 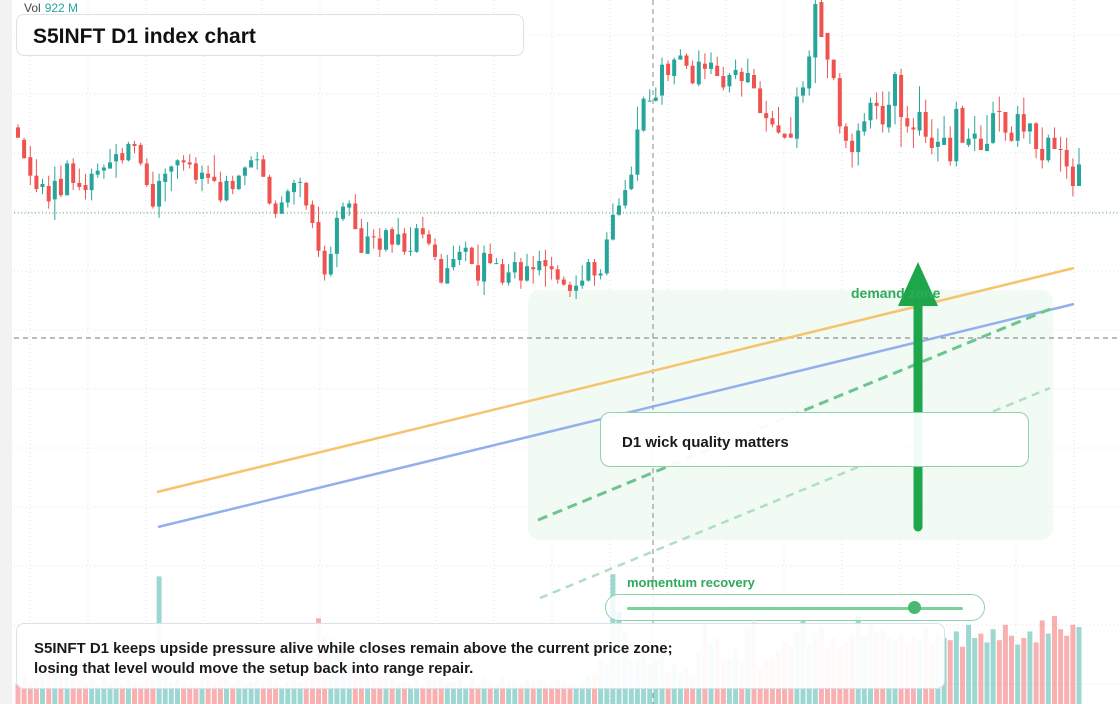 I want to click on momentum-gauge, so click(x=795, y=607).